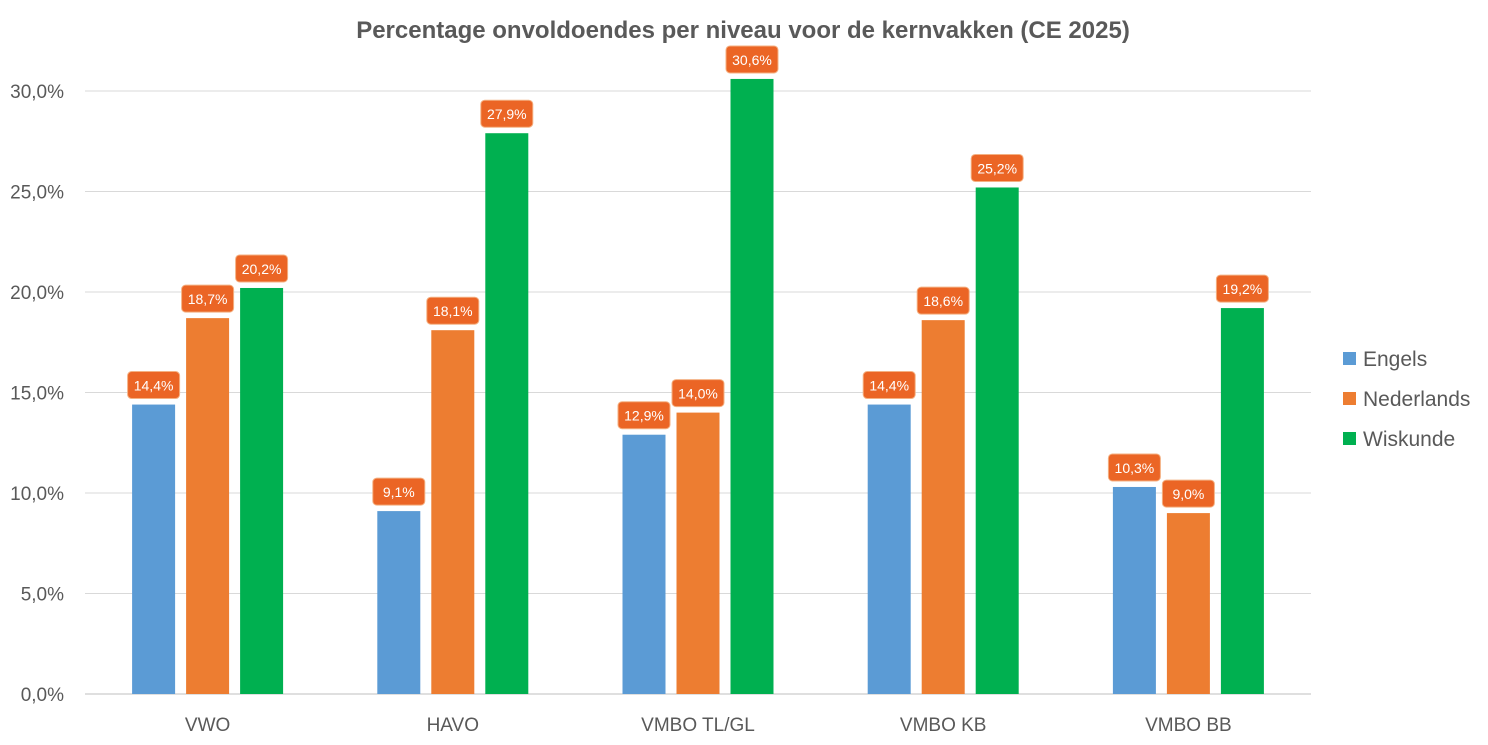 This screenshot has height=745, width=1488. I want to click on data-label: 19,2%, so click(1243, 289).